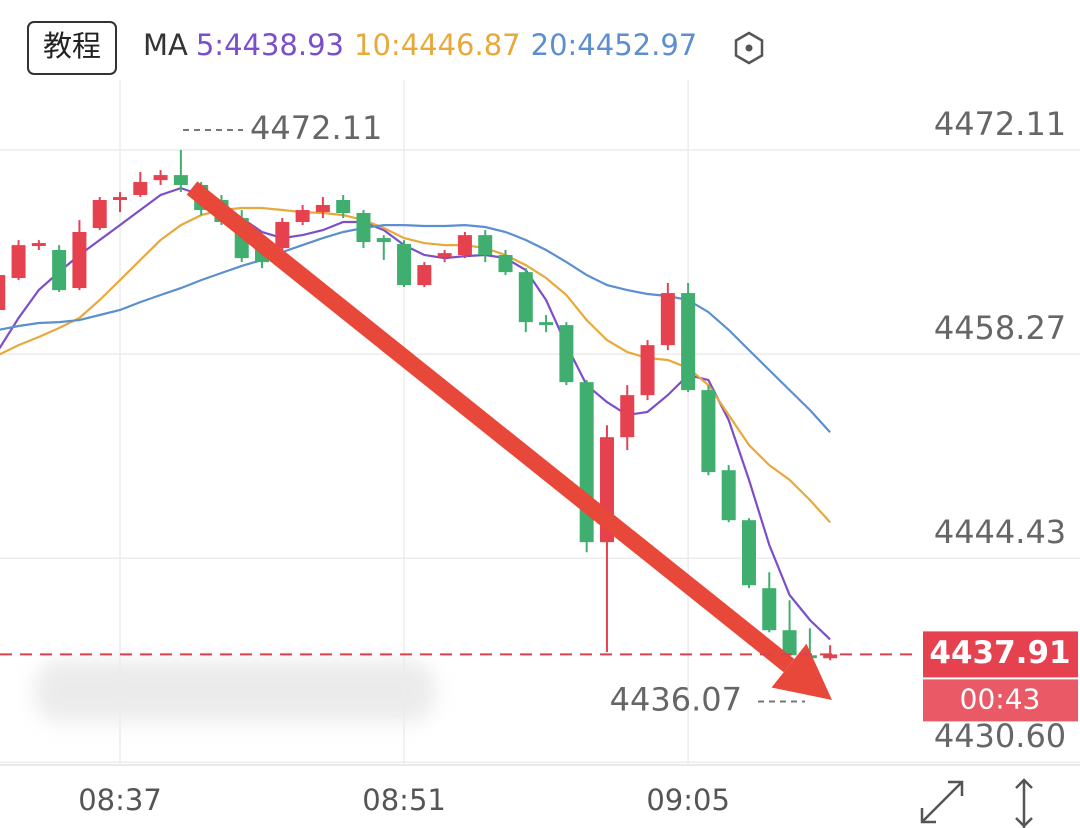 The image size is (1080, 828). What do you see at coordinates (165, 45) in the screenshot?
I see `indicator-label: MA` at bounding box center [165, 45].